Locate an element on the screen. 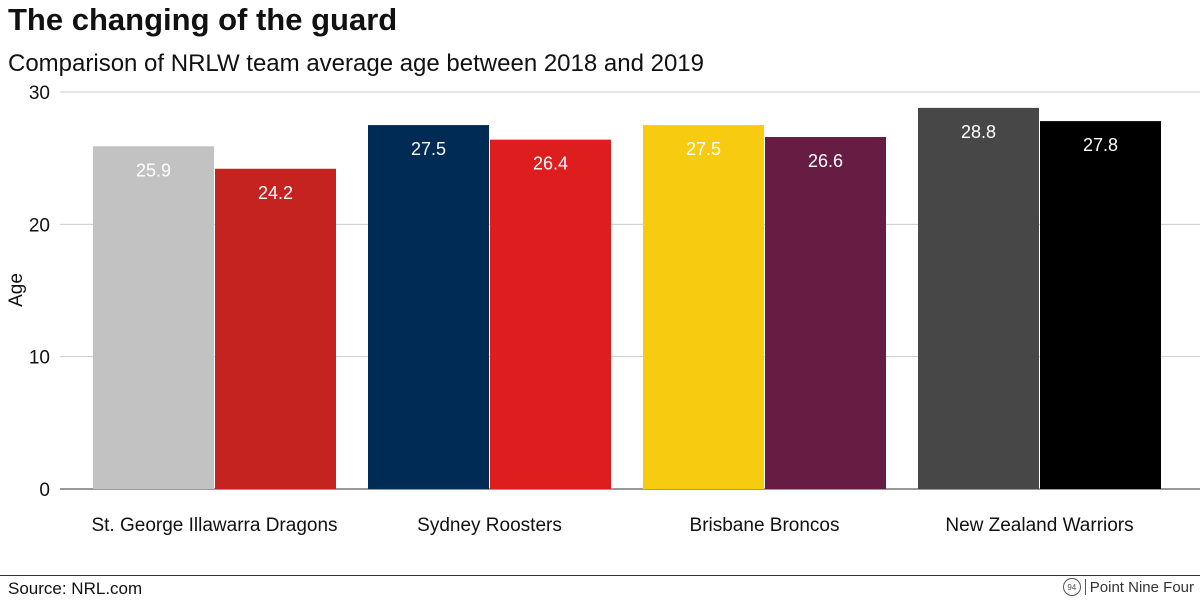 The image size is (1200, 600). y-tick-label: 30 is located at coordinates (39, 93).